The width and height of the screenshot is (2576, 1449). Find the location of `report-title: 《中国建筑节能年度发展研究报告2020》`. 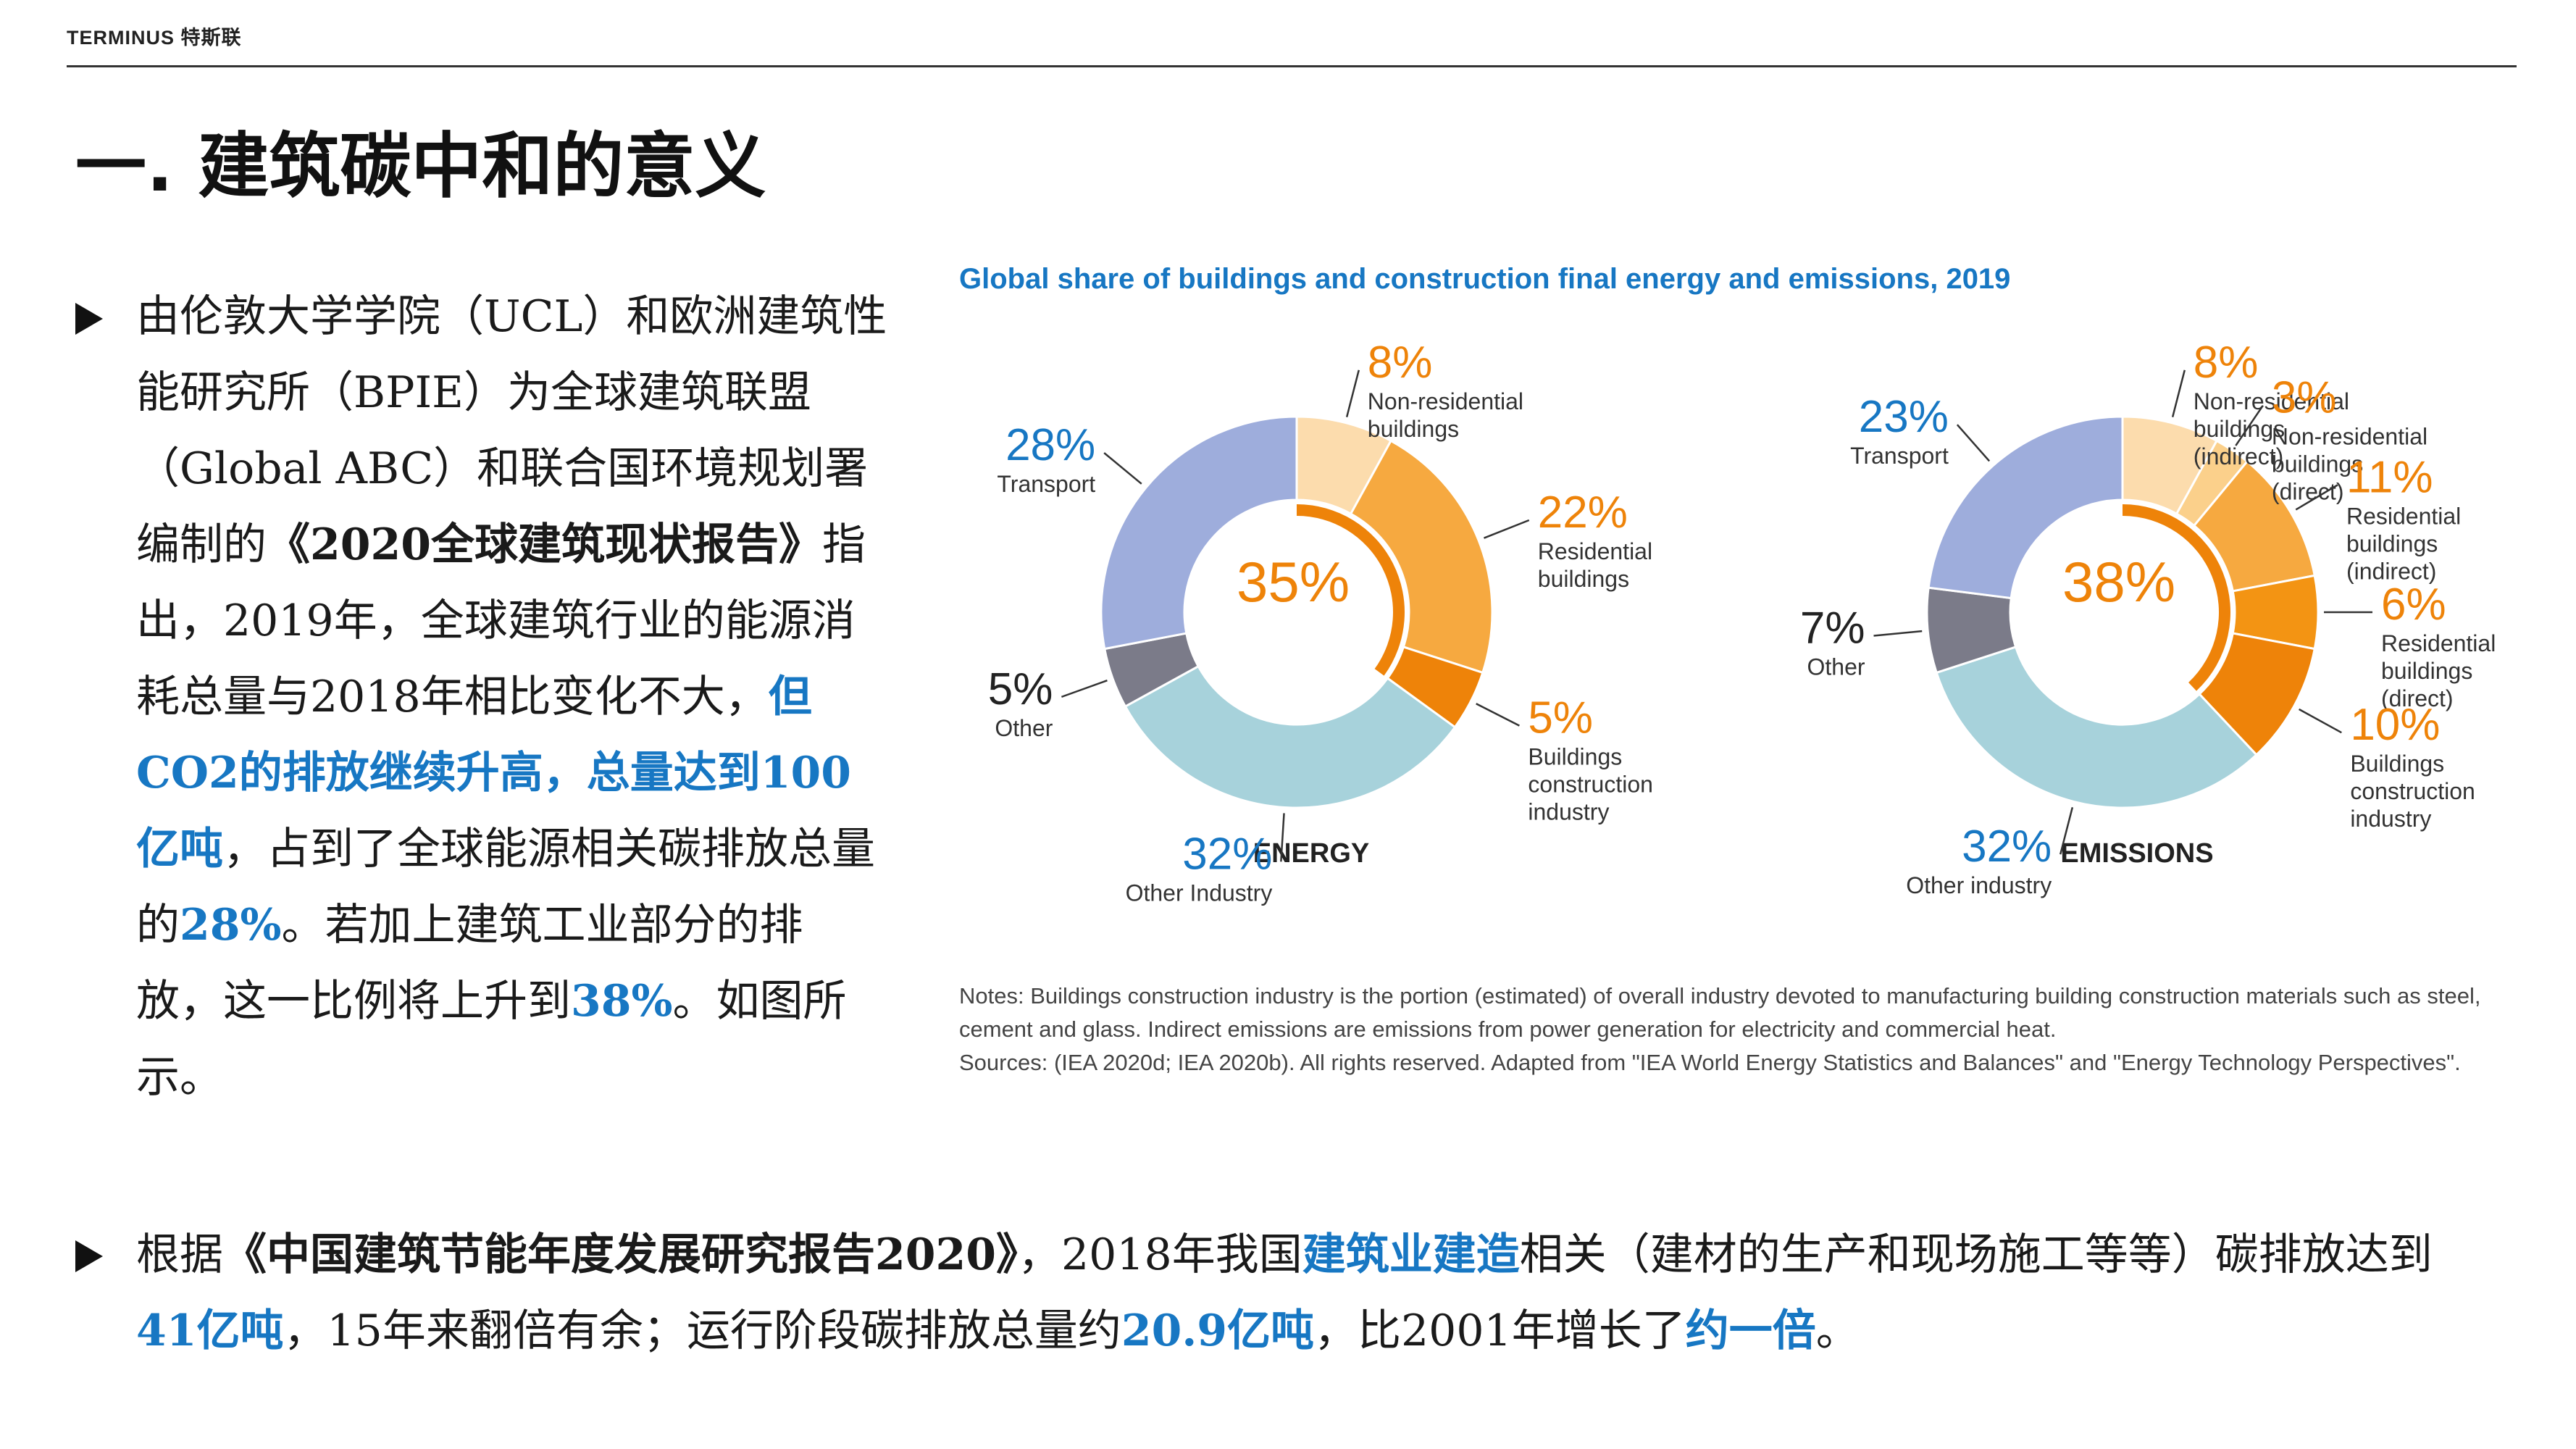

report-title: 《中国建筑节能年度发展研究报告2020》 is located at coordinates (620, 1255).